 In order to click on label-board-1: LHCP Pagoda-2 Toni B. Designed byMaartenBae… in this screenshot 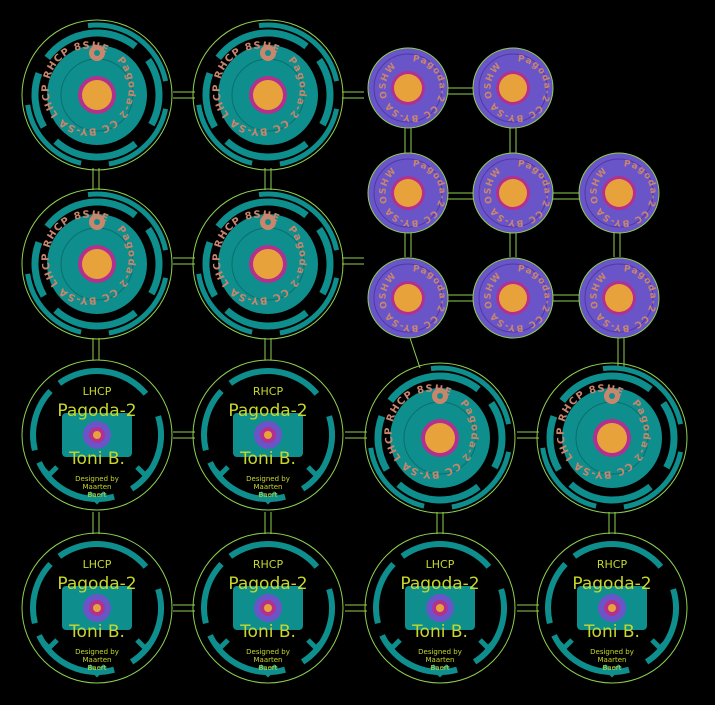, I will do `click(97, 435)`.